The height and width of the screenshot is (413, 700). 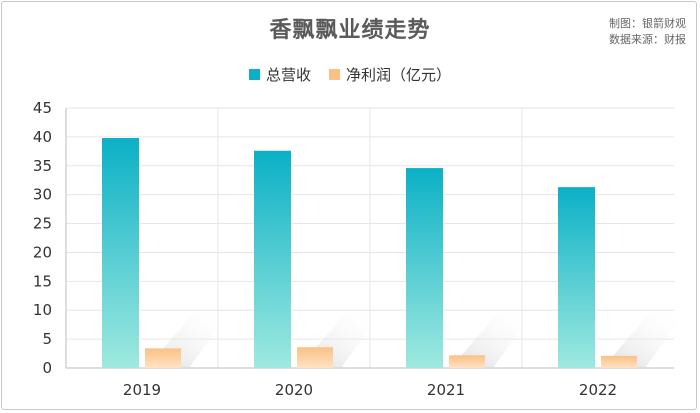 What do you see at coordinates (254, 74) in the screenshot?
I see `legend-swatch-revenue` at bounding box center [254, 74].